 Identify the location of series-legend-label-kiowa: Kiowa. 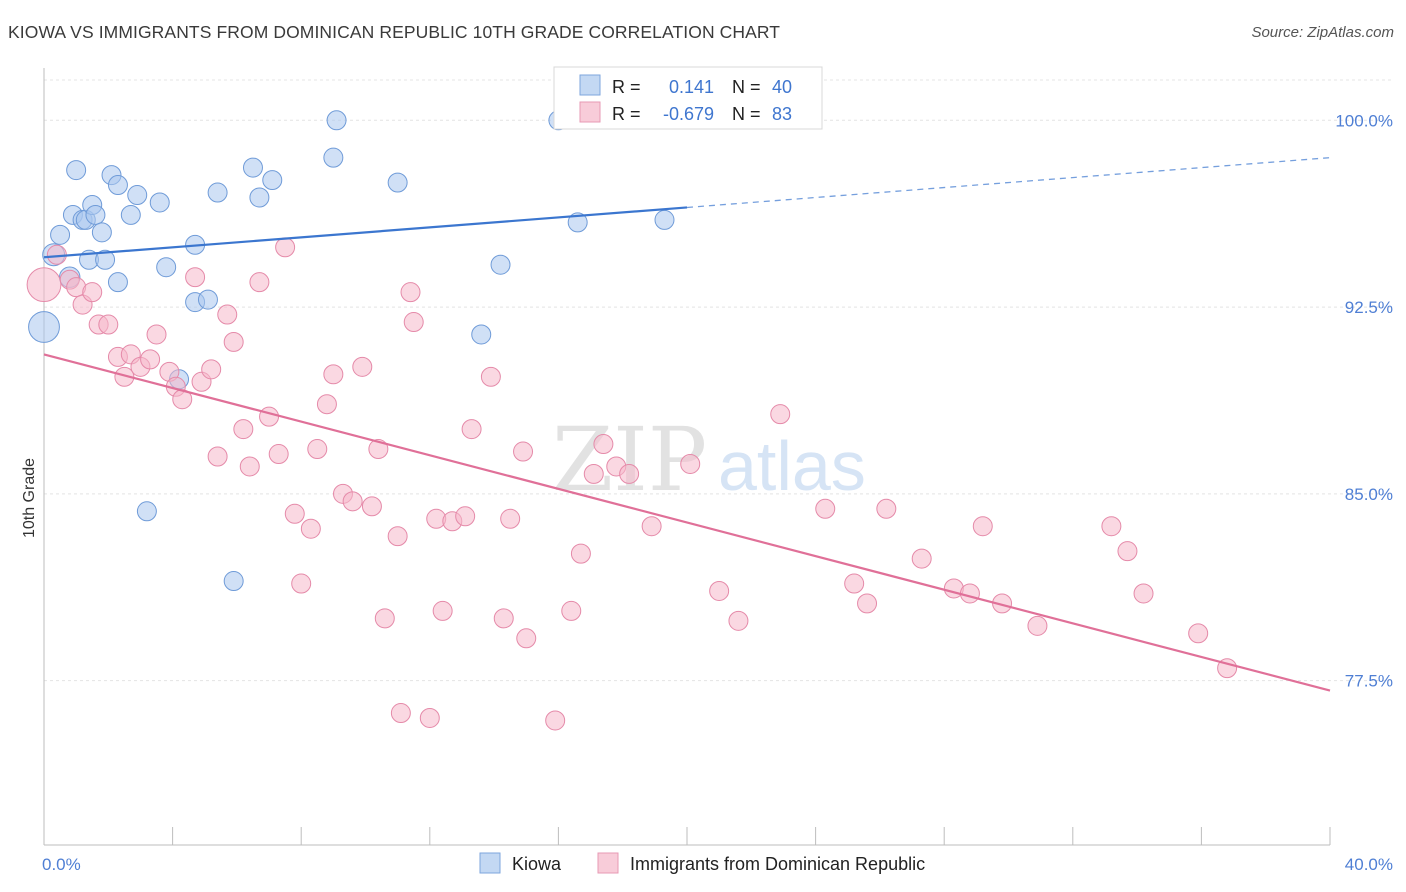
(537, 864).